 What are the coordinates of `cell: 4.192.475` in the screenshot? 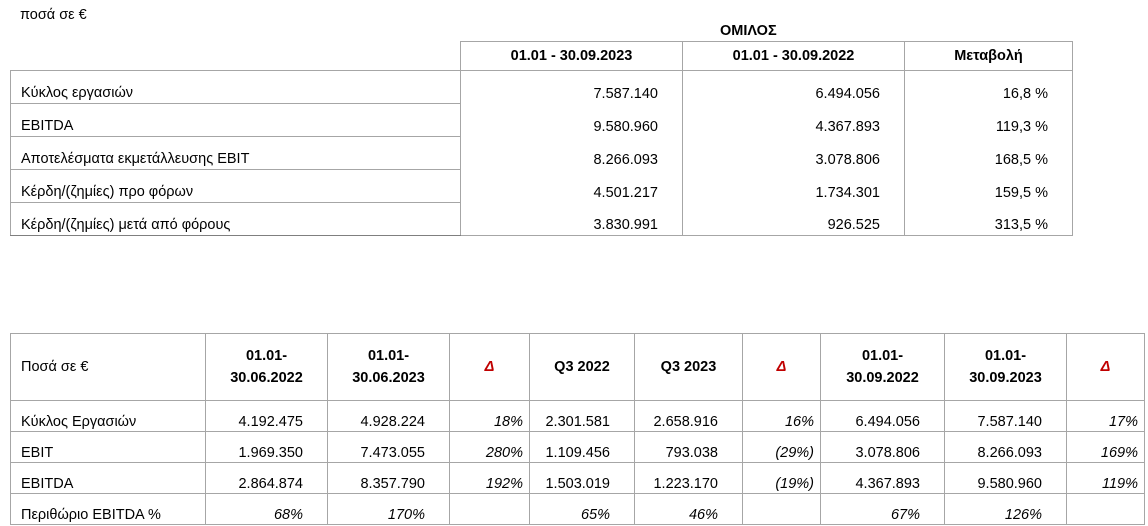 It's located at (266, 416).